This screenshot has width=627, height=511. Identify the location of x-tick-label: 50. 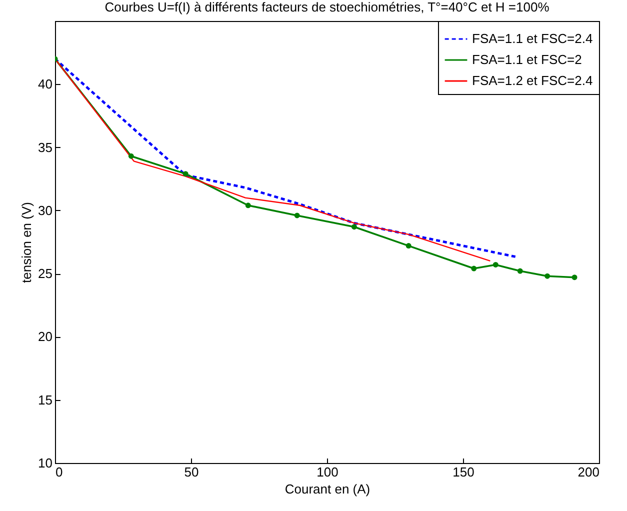
(191, 472).